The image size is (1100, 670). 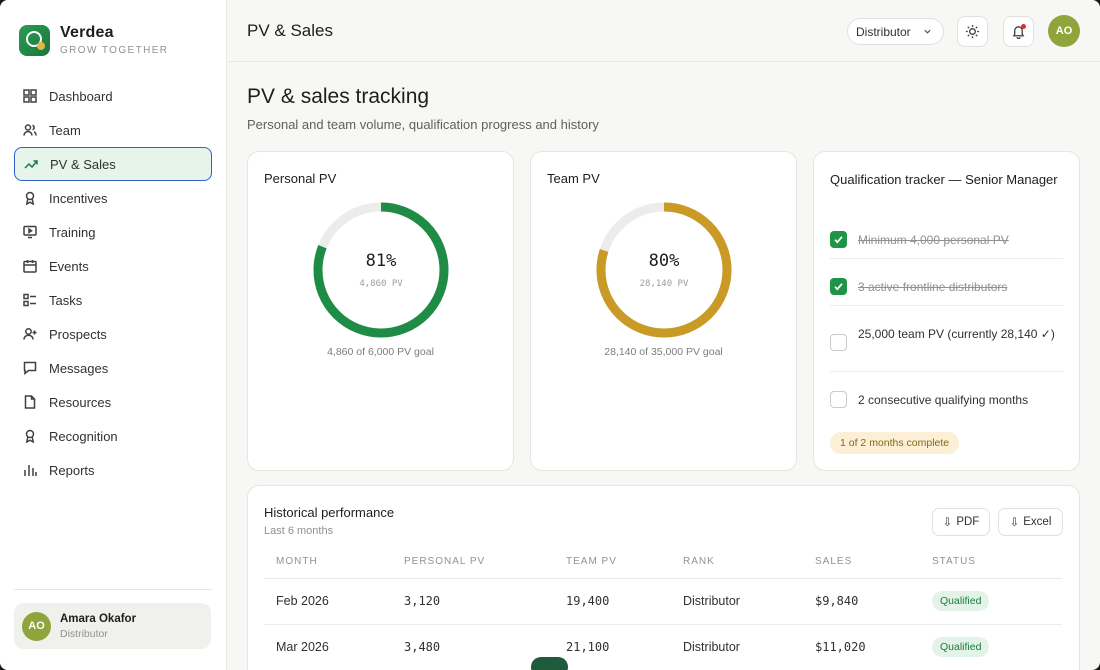 I want to click on qualification-item: 2 consecutive qualifying months, so click(x=946, y=400).